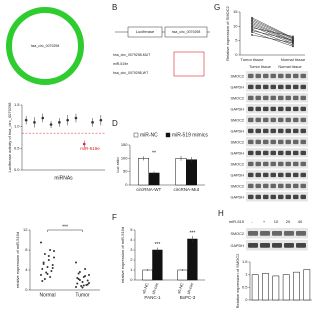 Image resolution: width=320 pixels, height=325 pixels. I want to click on y-tick-label: 10, so click(235, 25).